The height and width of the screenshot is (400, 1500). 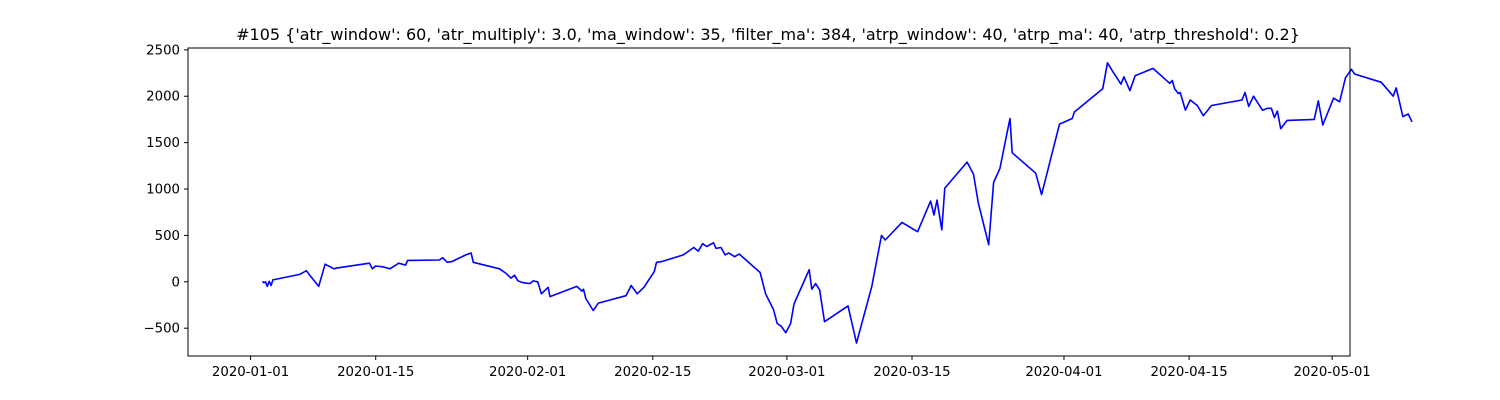 I want to click on y-tick-label: 1000, so click(x=163, y=190).